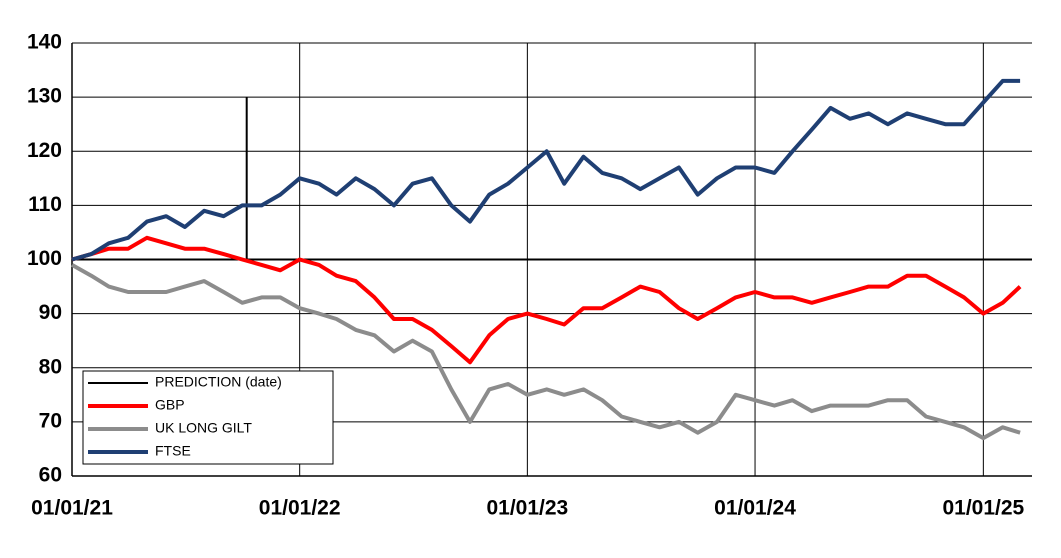 This screenshot has width=1061, height=558. I want to click on x-tick-label: 01/01/22, so click(300, 508).